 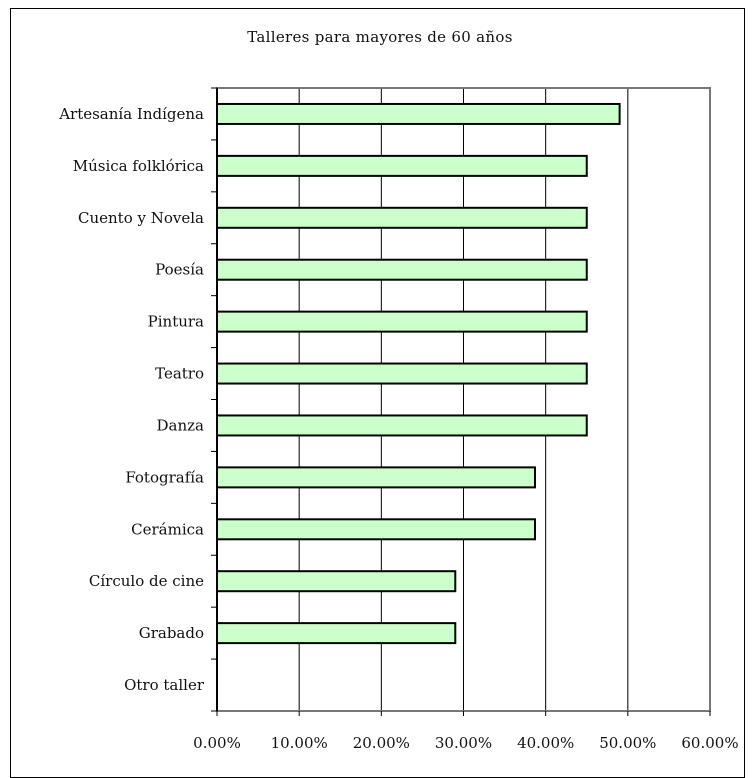 What do you see at coordinates (299, 743) in the screenshot?
I see `x-tick-label: 10.00%` at bounding box center [299, 743].